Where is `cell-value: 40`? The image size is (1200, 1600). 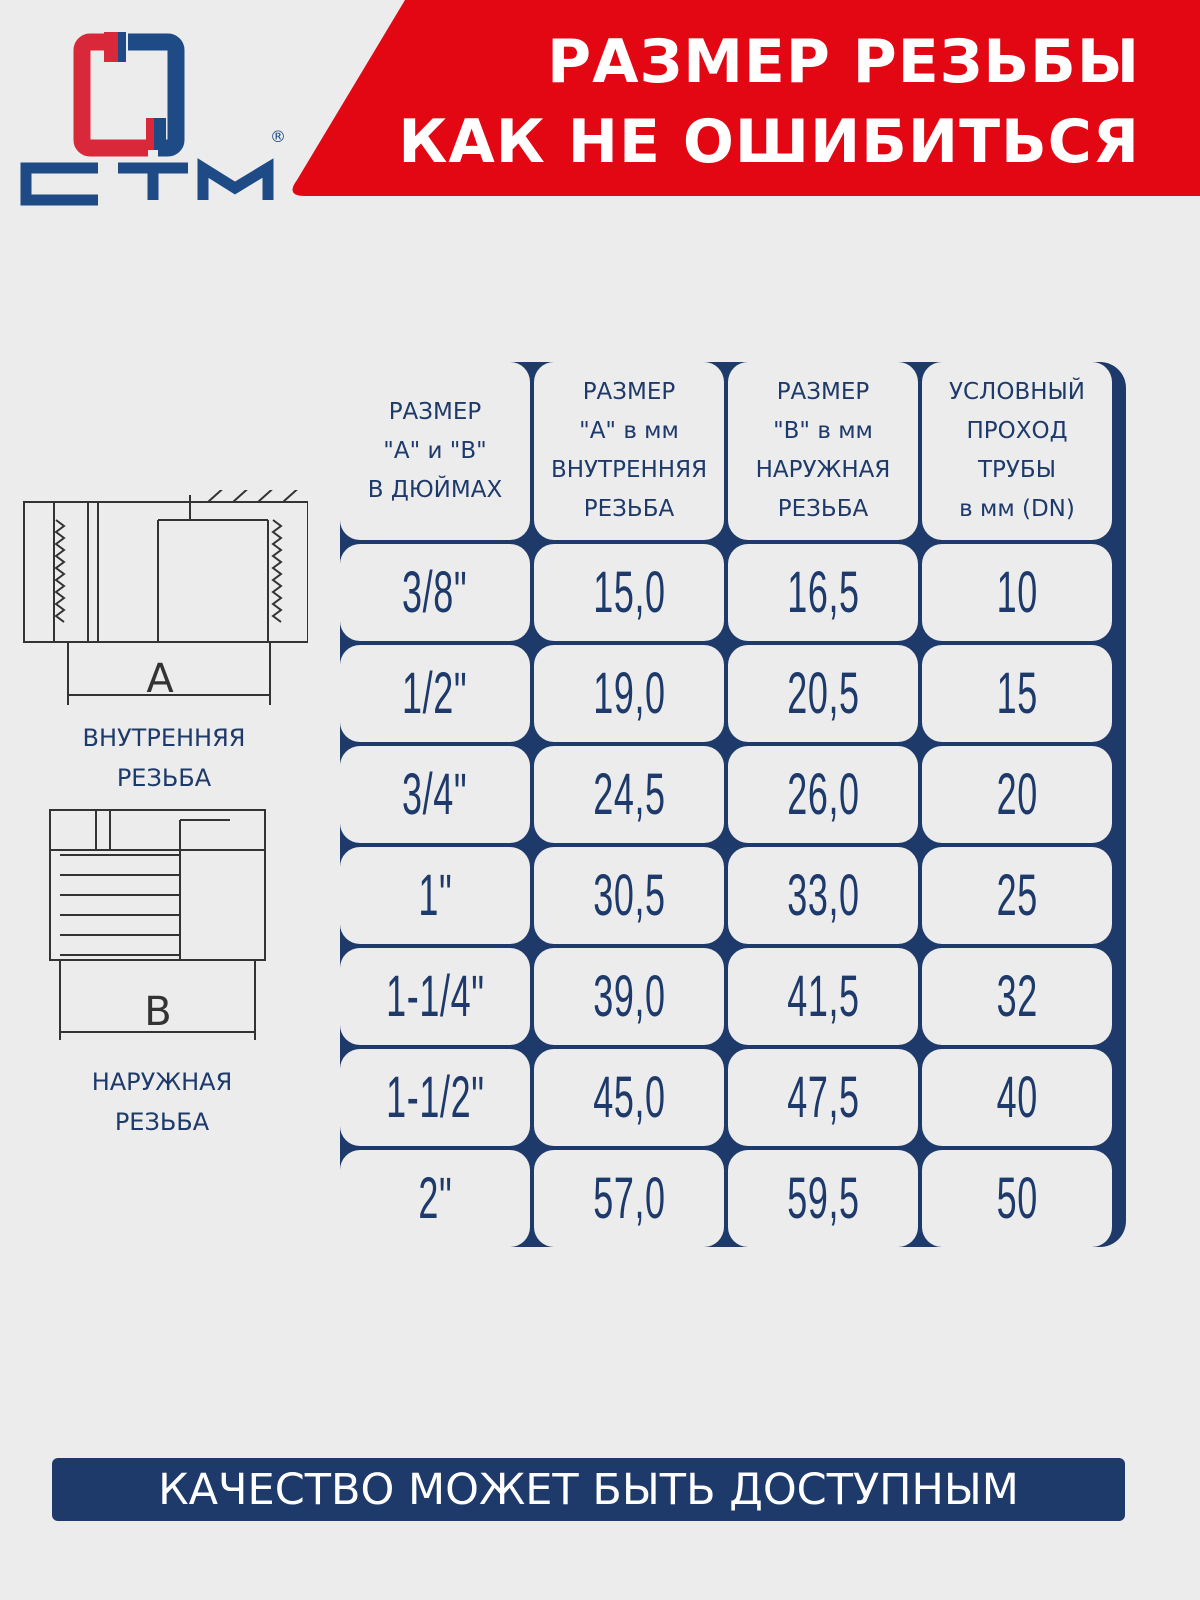
cell-value: 40 is located at coordinates (1017, 1097).